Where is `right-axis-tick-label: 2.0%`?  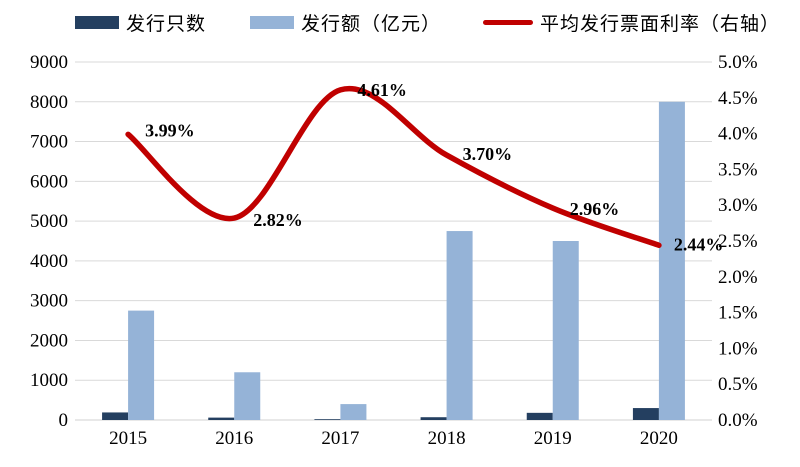
right-axis-tick-label: 2.0% is located at coordinates (738, 277).